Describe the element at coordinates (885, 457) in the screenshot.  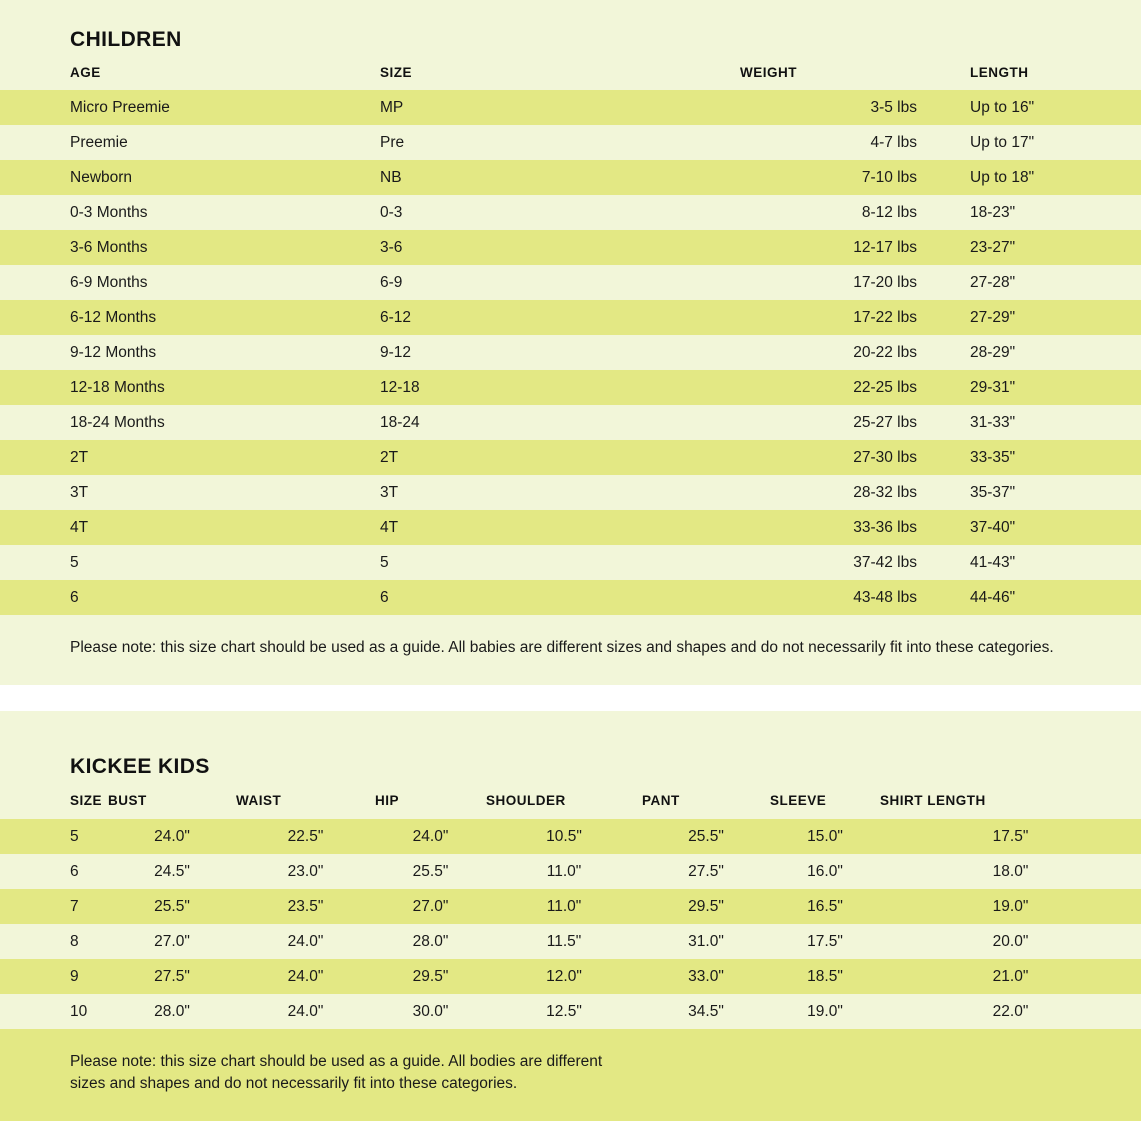
I see `cell-weight: 27-30 lbs` at that location.